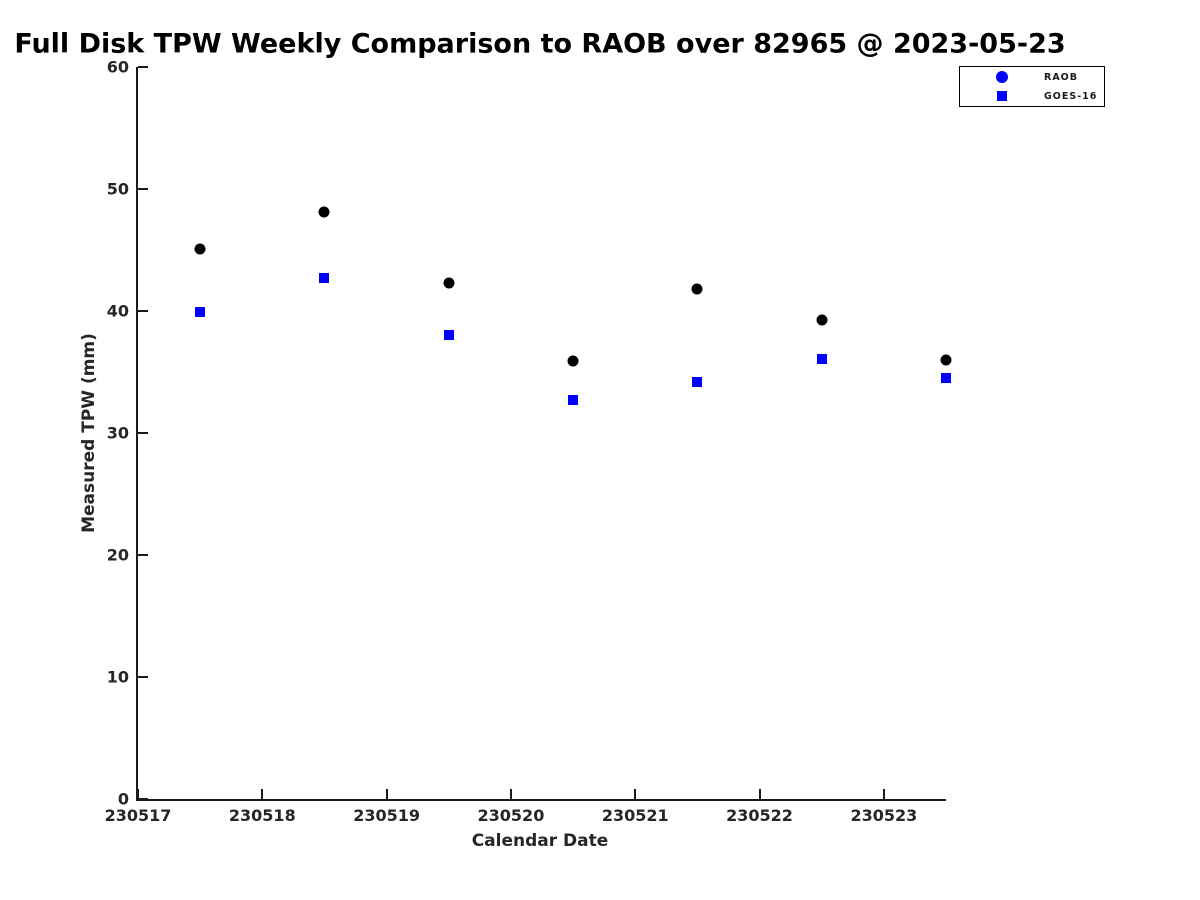 Image resolution: width=1200 pixels, height=900 pixels. What do you see at coordinates (117, 433) in the screenshot?
I see `y-tick-label: 30` at bounding box center [117, 433].